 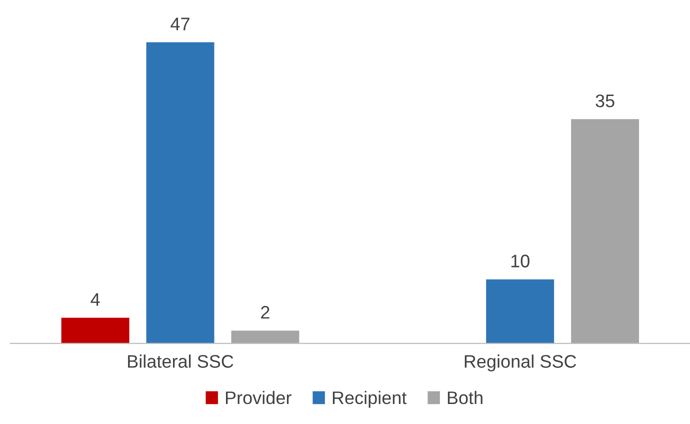 What do you see at coordinates (265, 312) in the screenshot?
I see `data-label: 2` at bounding box center [265, 312].